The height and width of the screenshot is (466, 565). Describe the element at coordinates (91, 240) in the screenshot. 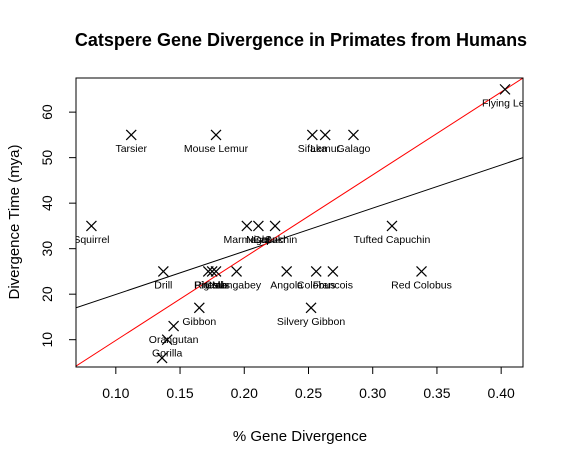

I see `point-label: Squirrel` at that location.